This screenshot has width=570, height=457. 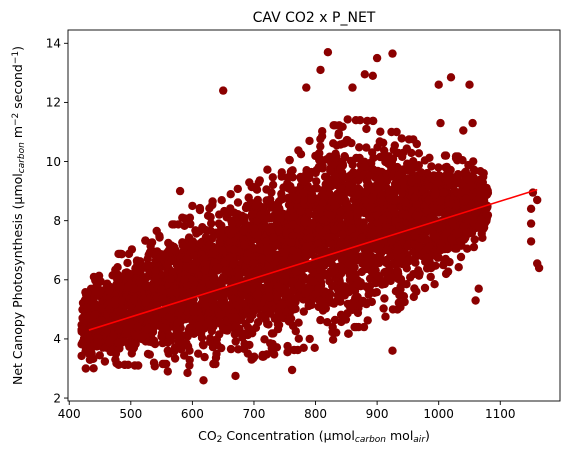 What do you see at coordinates (57, 221) in the screenshot?
I see `y-tick-label: 8` at bounding box center [57, 221].